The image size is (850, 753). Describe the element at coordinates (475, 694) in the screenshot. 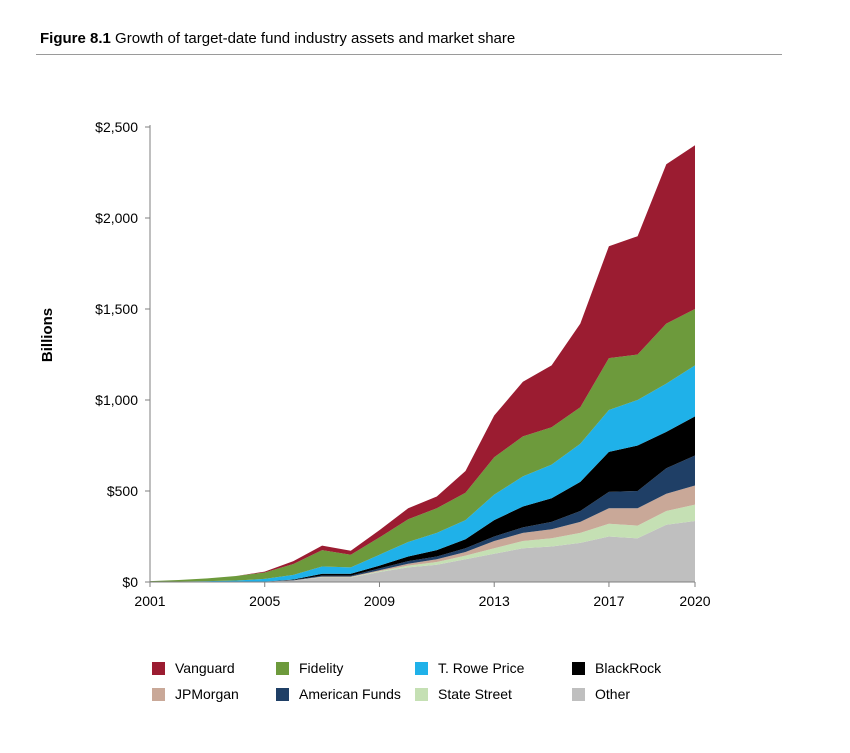

I see `legend-label: State Street` at that location.